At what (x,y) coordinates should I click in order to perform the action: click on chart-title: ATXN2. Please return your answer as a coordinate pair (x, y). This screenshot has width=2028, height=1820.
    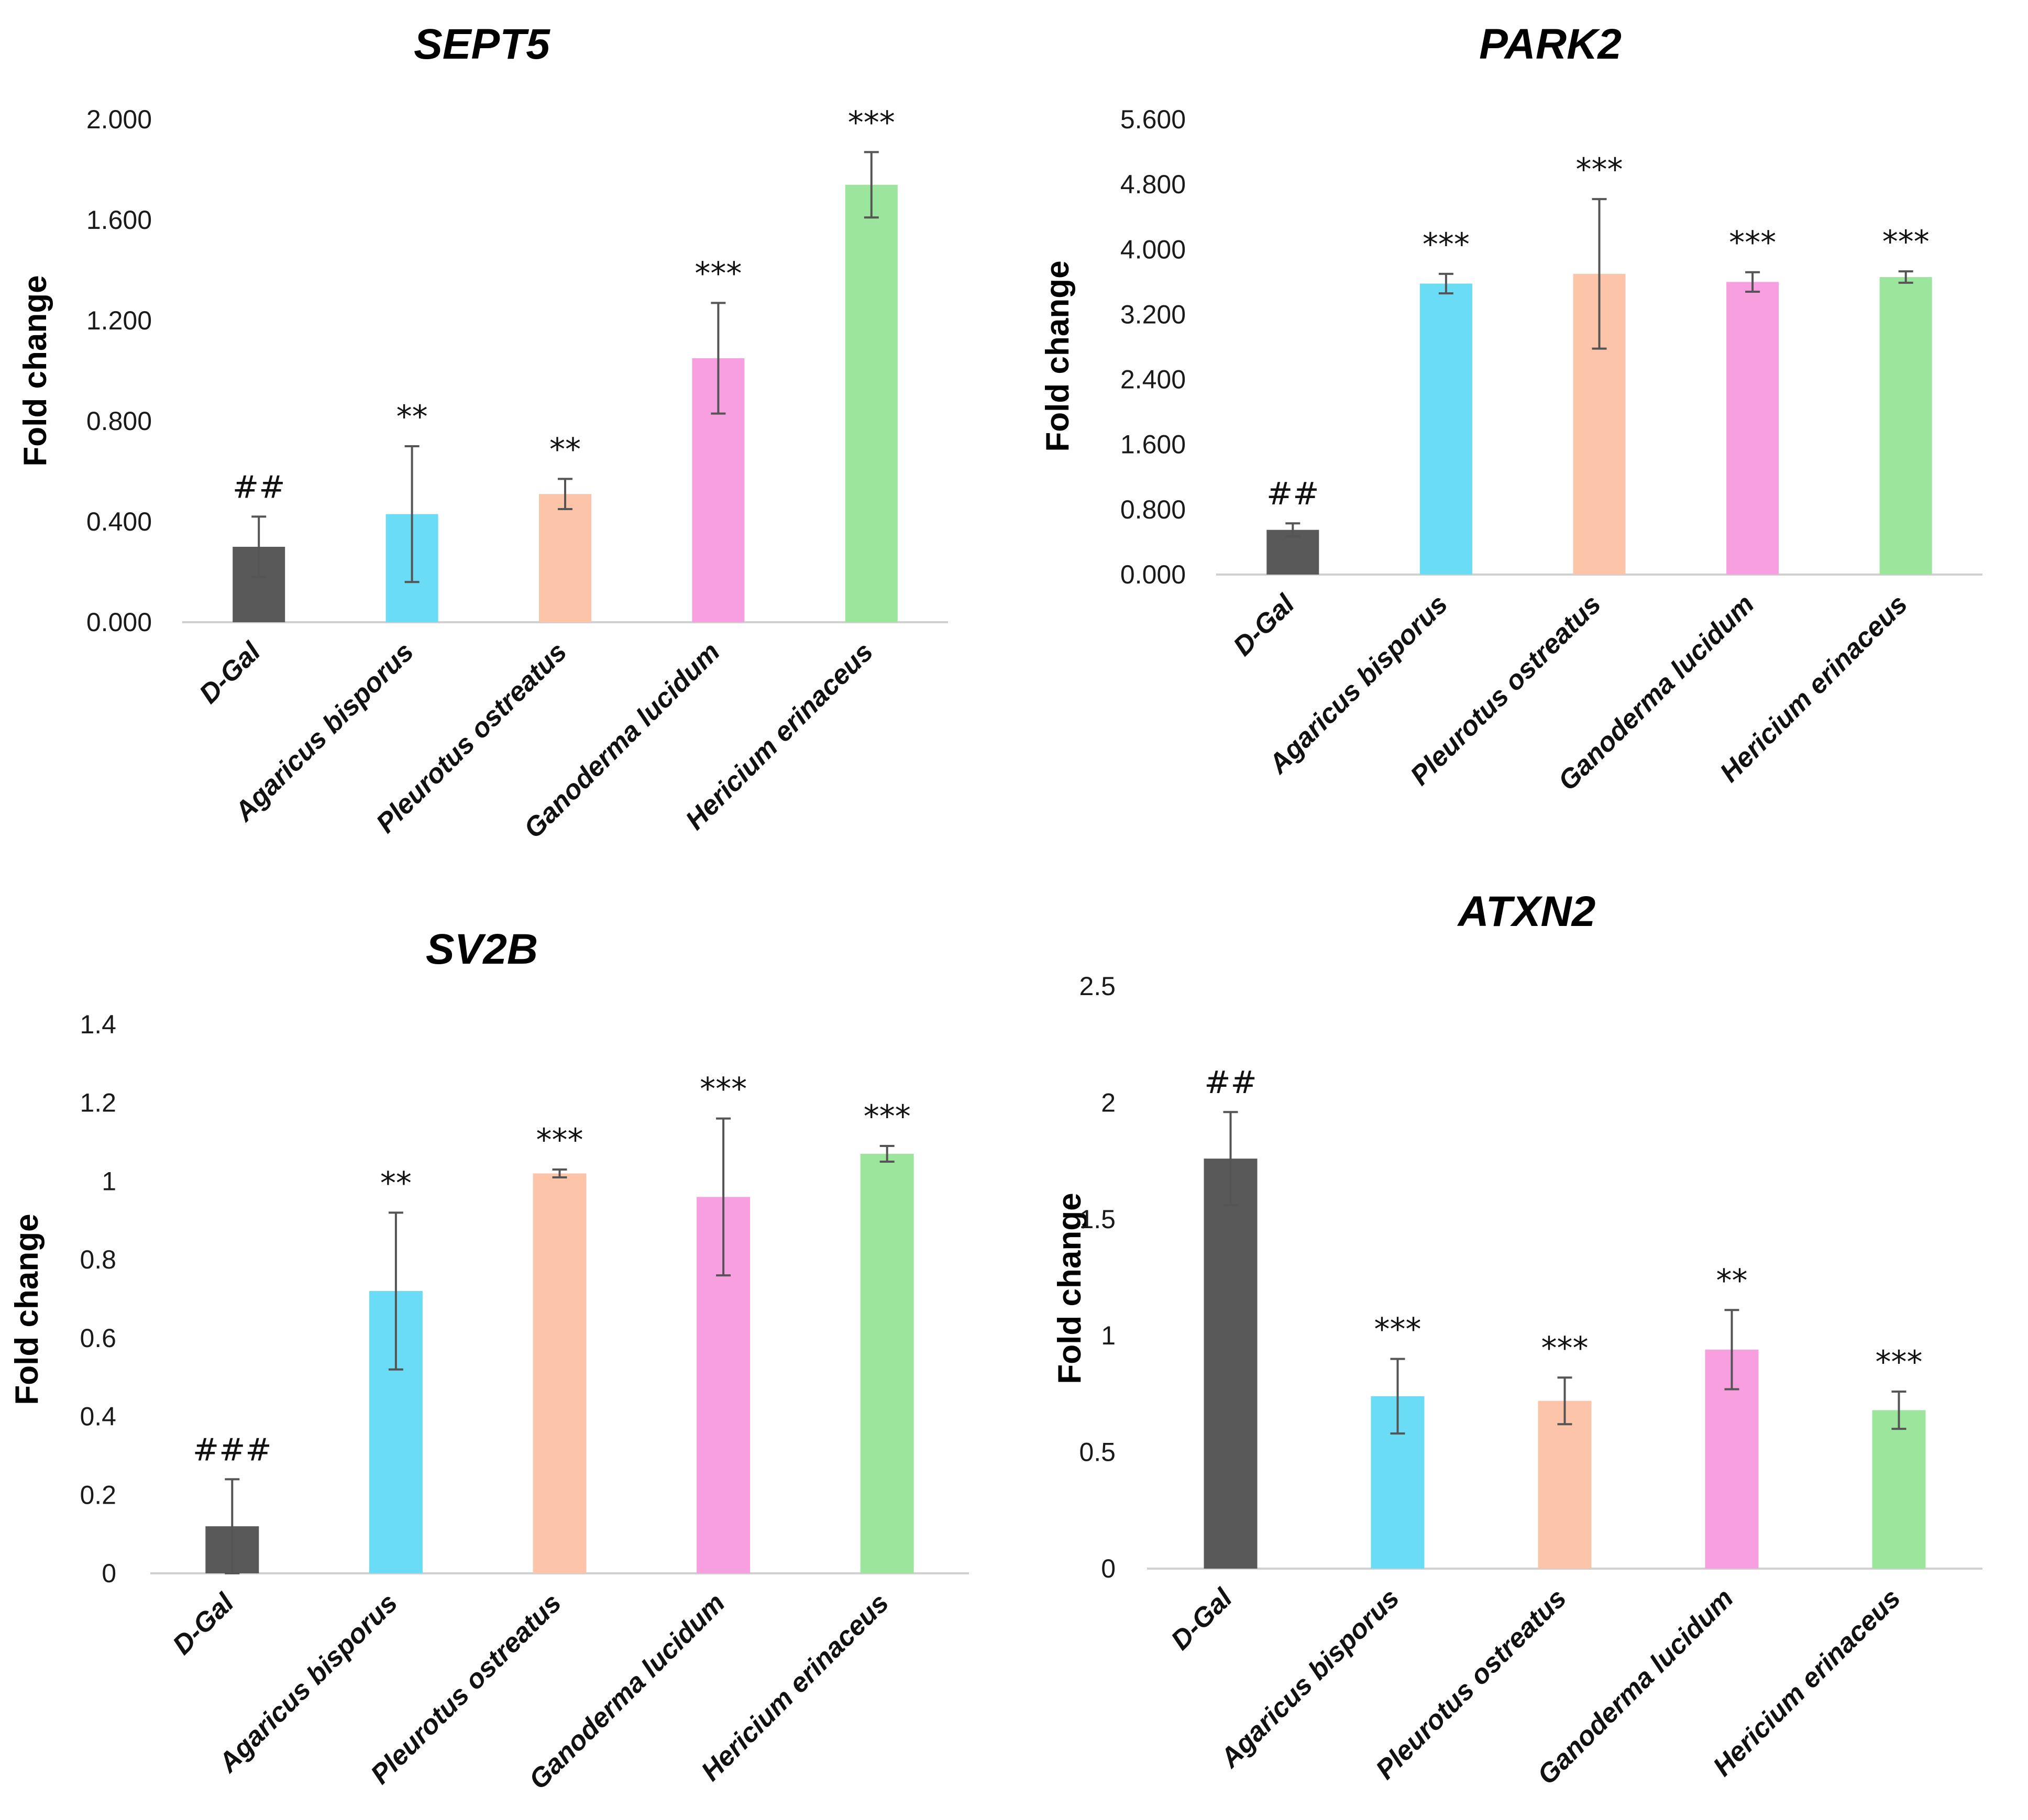
    Looking at the image, I should click on (1526, 912).